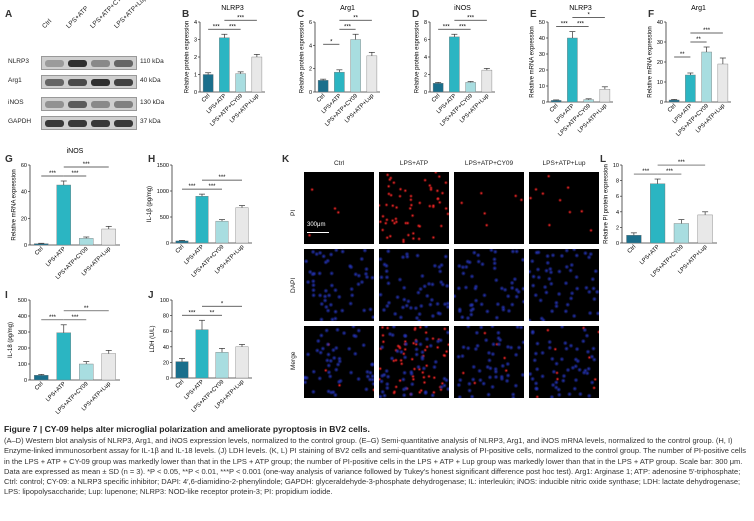  What do you see at coordinates (195, 76) in the screenshot?
I see `y-tick-label: 1` at bounding box center [195, 76].